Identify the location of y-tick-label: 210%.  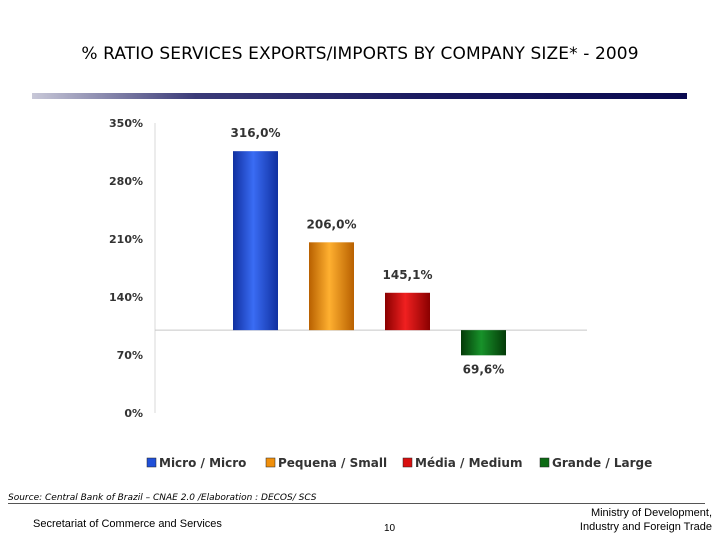
(126, 239).